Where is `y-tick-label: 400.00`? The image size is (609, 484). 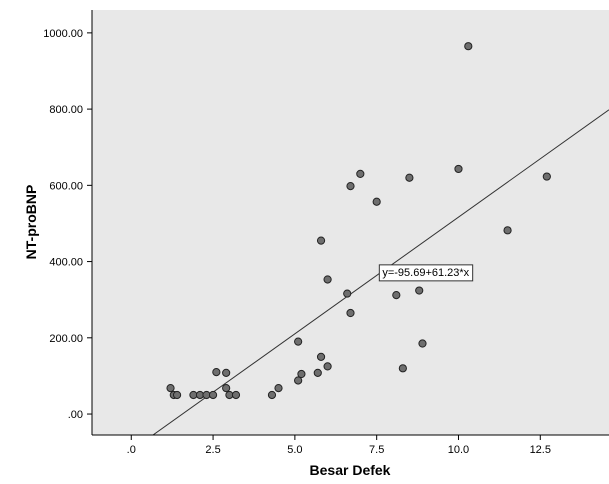
y-tick-label: 400.00 is located at coordinates (66, 263).